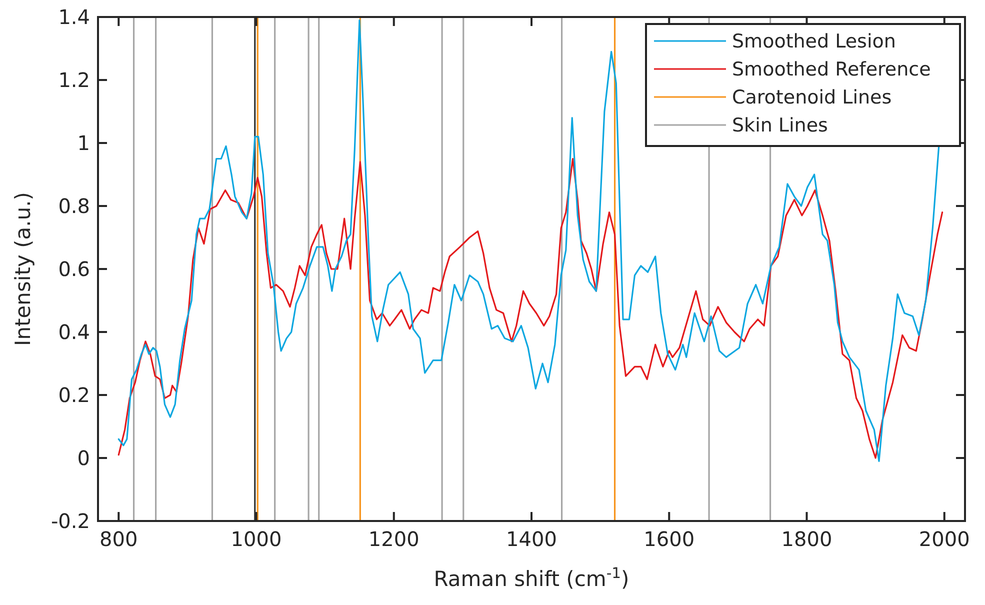 The width and height of the screenshot is (985, 605). Describe the element at coordinates (119, 539) in the screenshot. I see `x-tick-label: 800` at that location.